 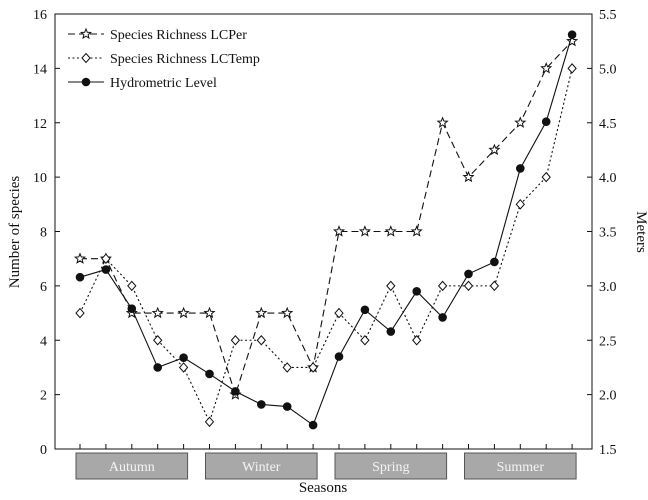 I want to click on season-label: Summer, so click(x=521, y=467).